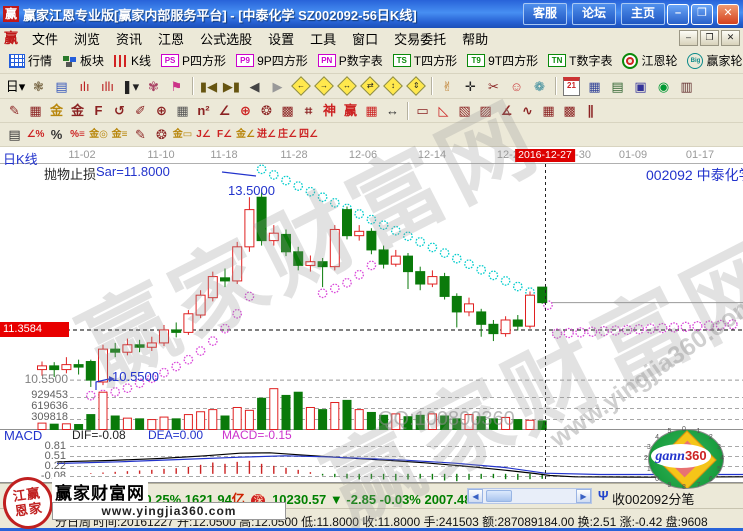 The width and height of the screenshot is (743, 531). I want to click on first-bar-icon: ▮◀, so click(208, 86).